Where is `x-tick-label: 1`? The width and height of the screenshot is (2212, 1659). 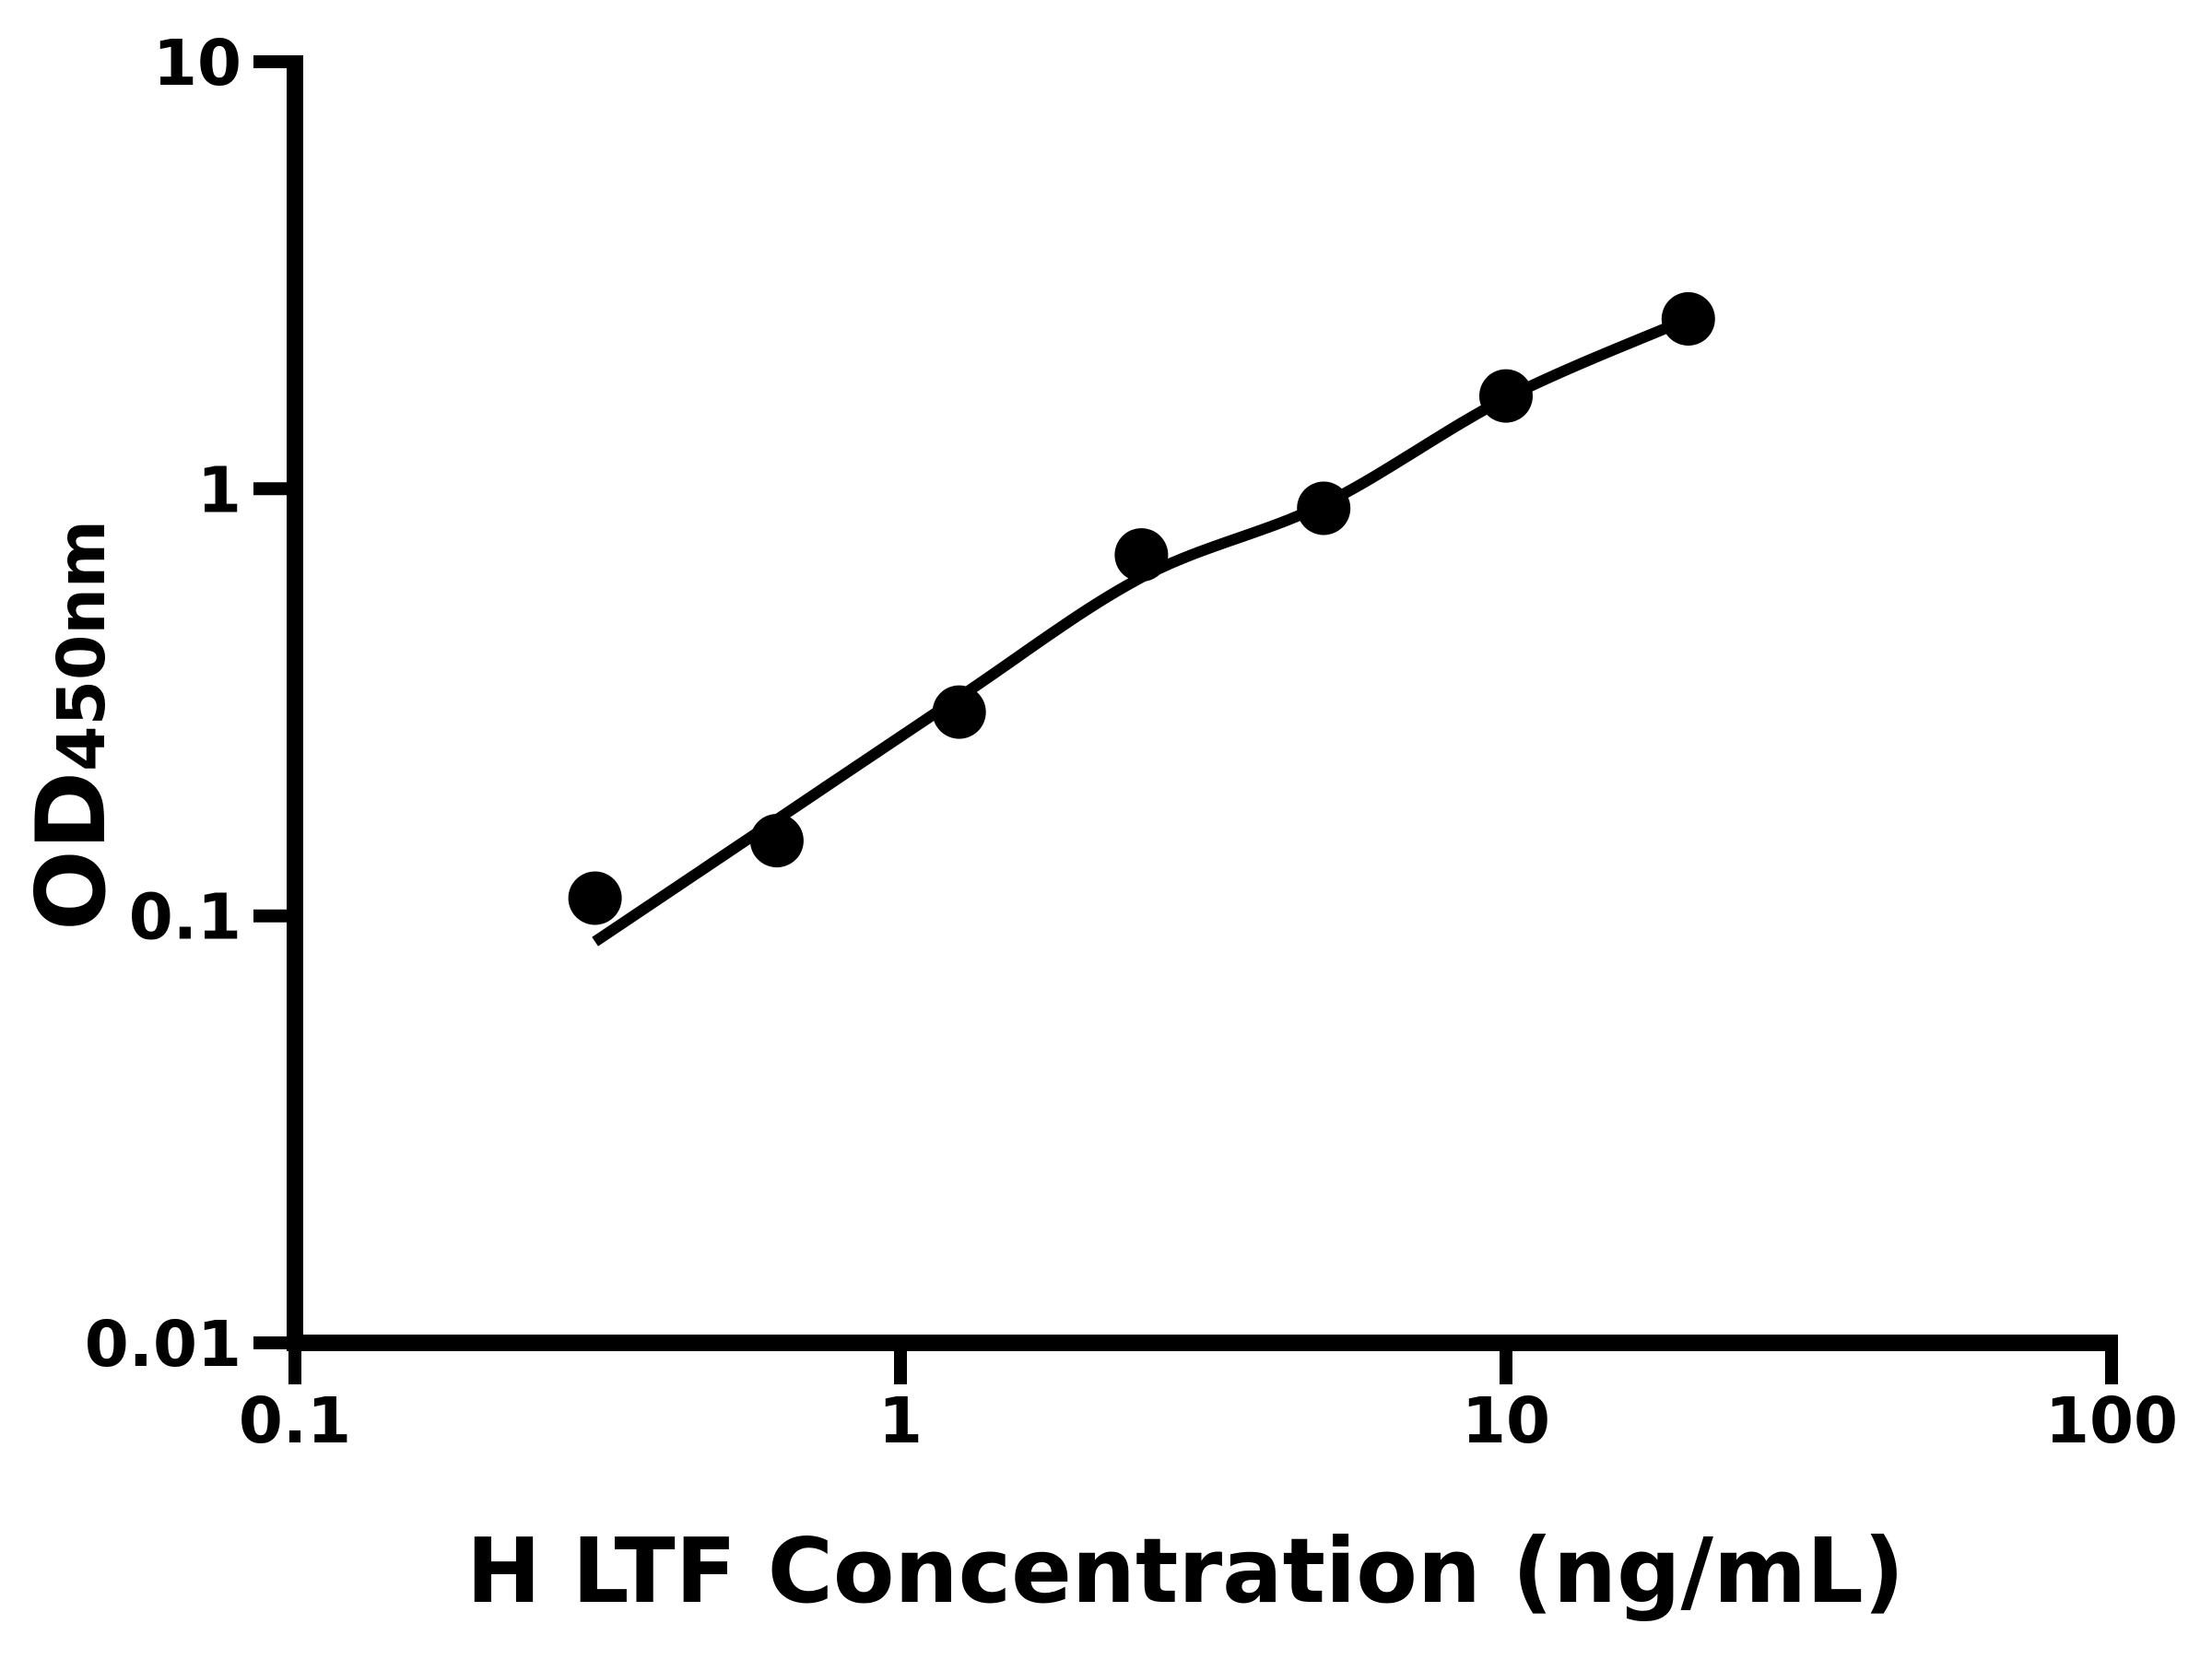
x-tick-label: 1 is located at coordinates (900, 1421).